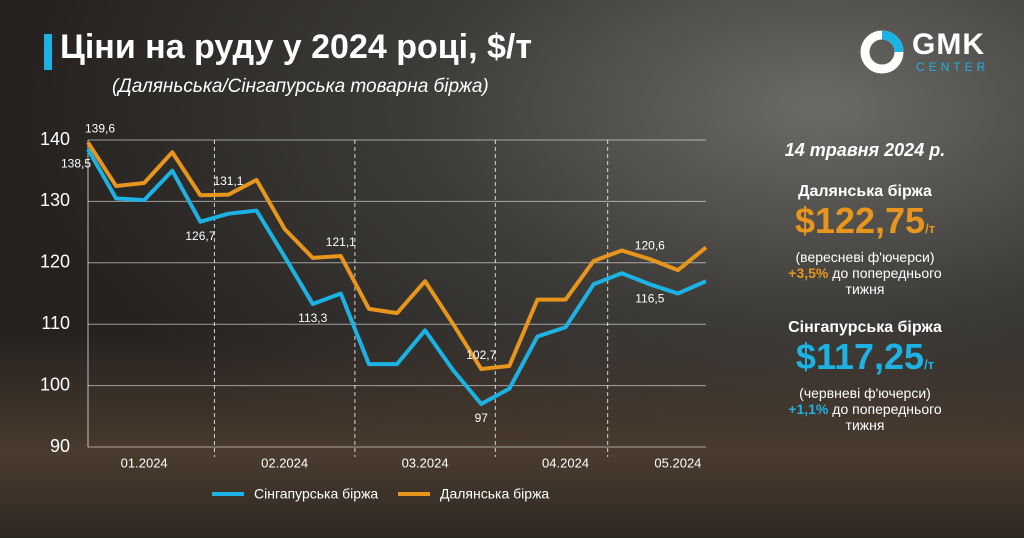 The image size is (1024, 538). What do you see at coordinates (341, 242) in the screenshot?
I see `data-label: 121,1` at bounding box center [341, 242].